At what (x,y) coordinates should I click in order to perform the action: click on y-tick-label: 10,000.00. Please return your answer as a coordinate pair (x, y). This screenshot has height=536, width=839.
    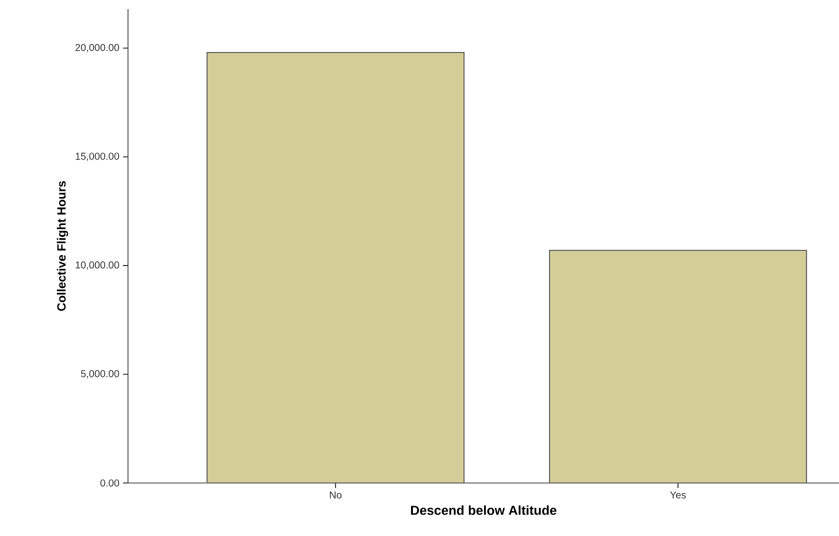
    Looking at the image, I should click on (98, 265).